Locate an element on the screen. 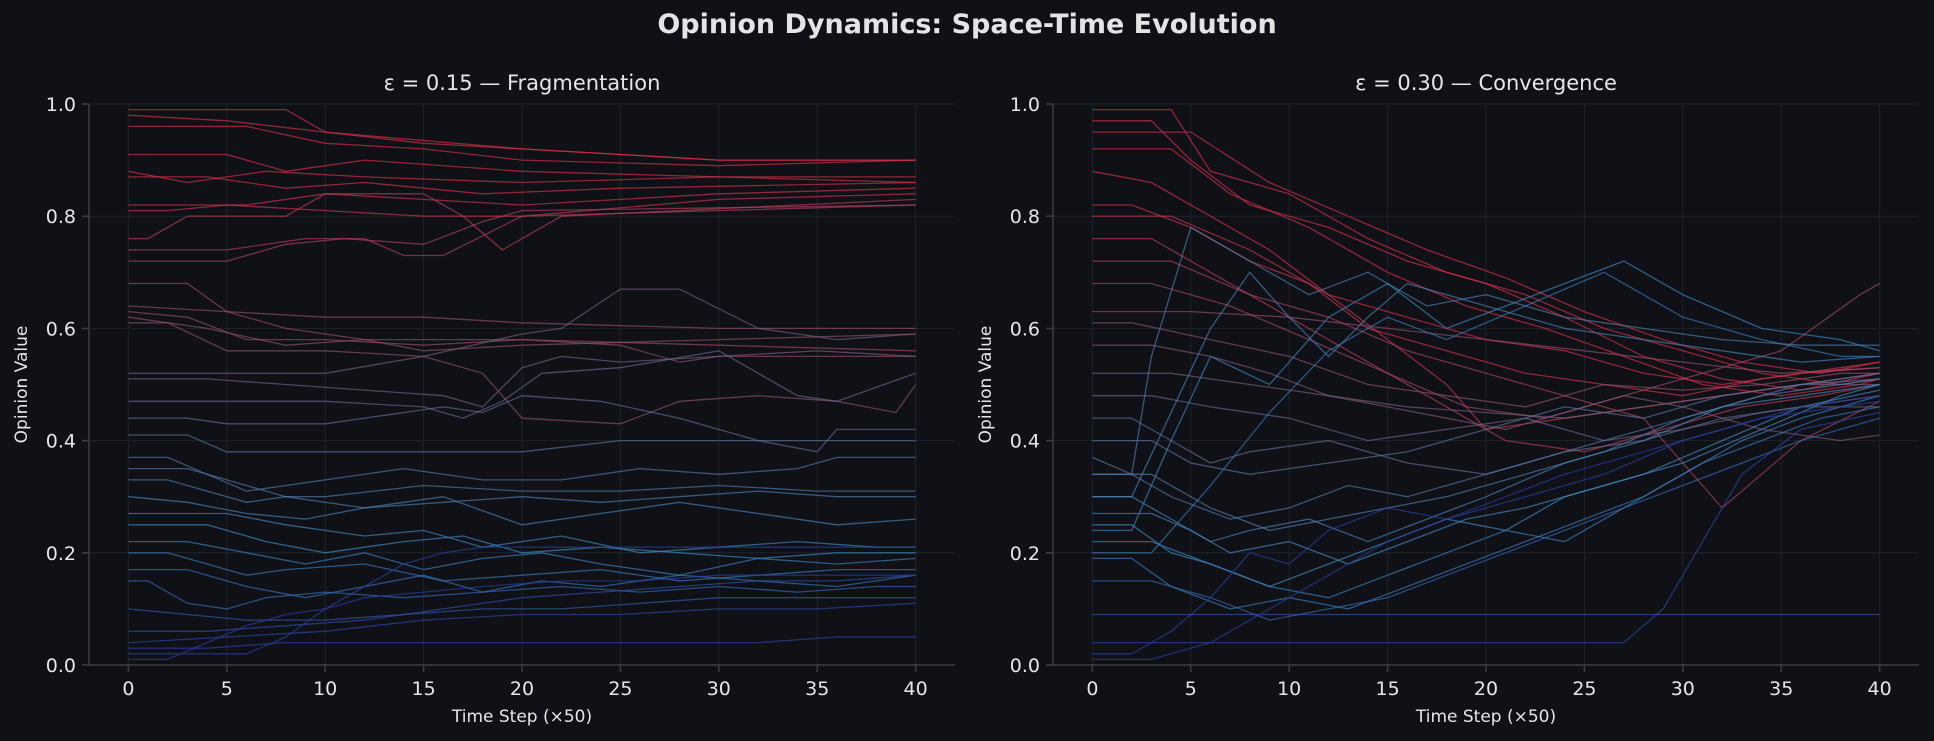 This screenshot has width=1934, height=741. panel-title: ε = 0.15 — Fragmentation is located at coordinates (522, 83).